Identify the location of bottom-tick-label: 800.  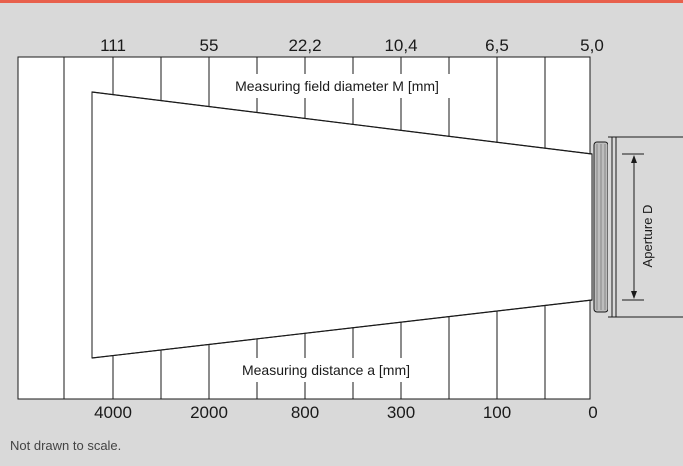
(305, 412).